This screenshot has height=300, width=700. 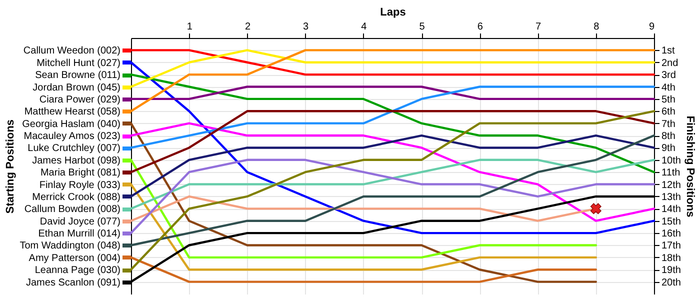 I want to click on y2-tick-label: 11th, so click(x=671, y=173).